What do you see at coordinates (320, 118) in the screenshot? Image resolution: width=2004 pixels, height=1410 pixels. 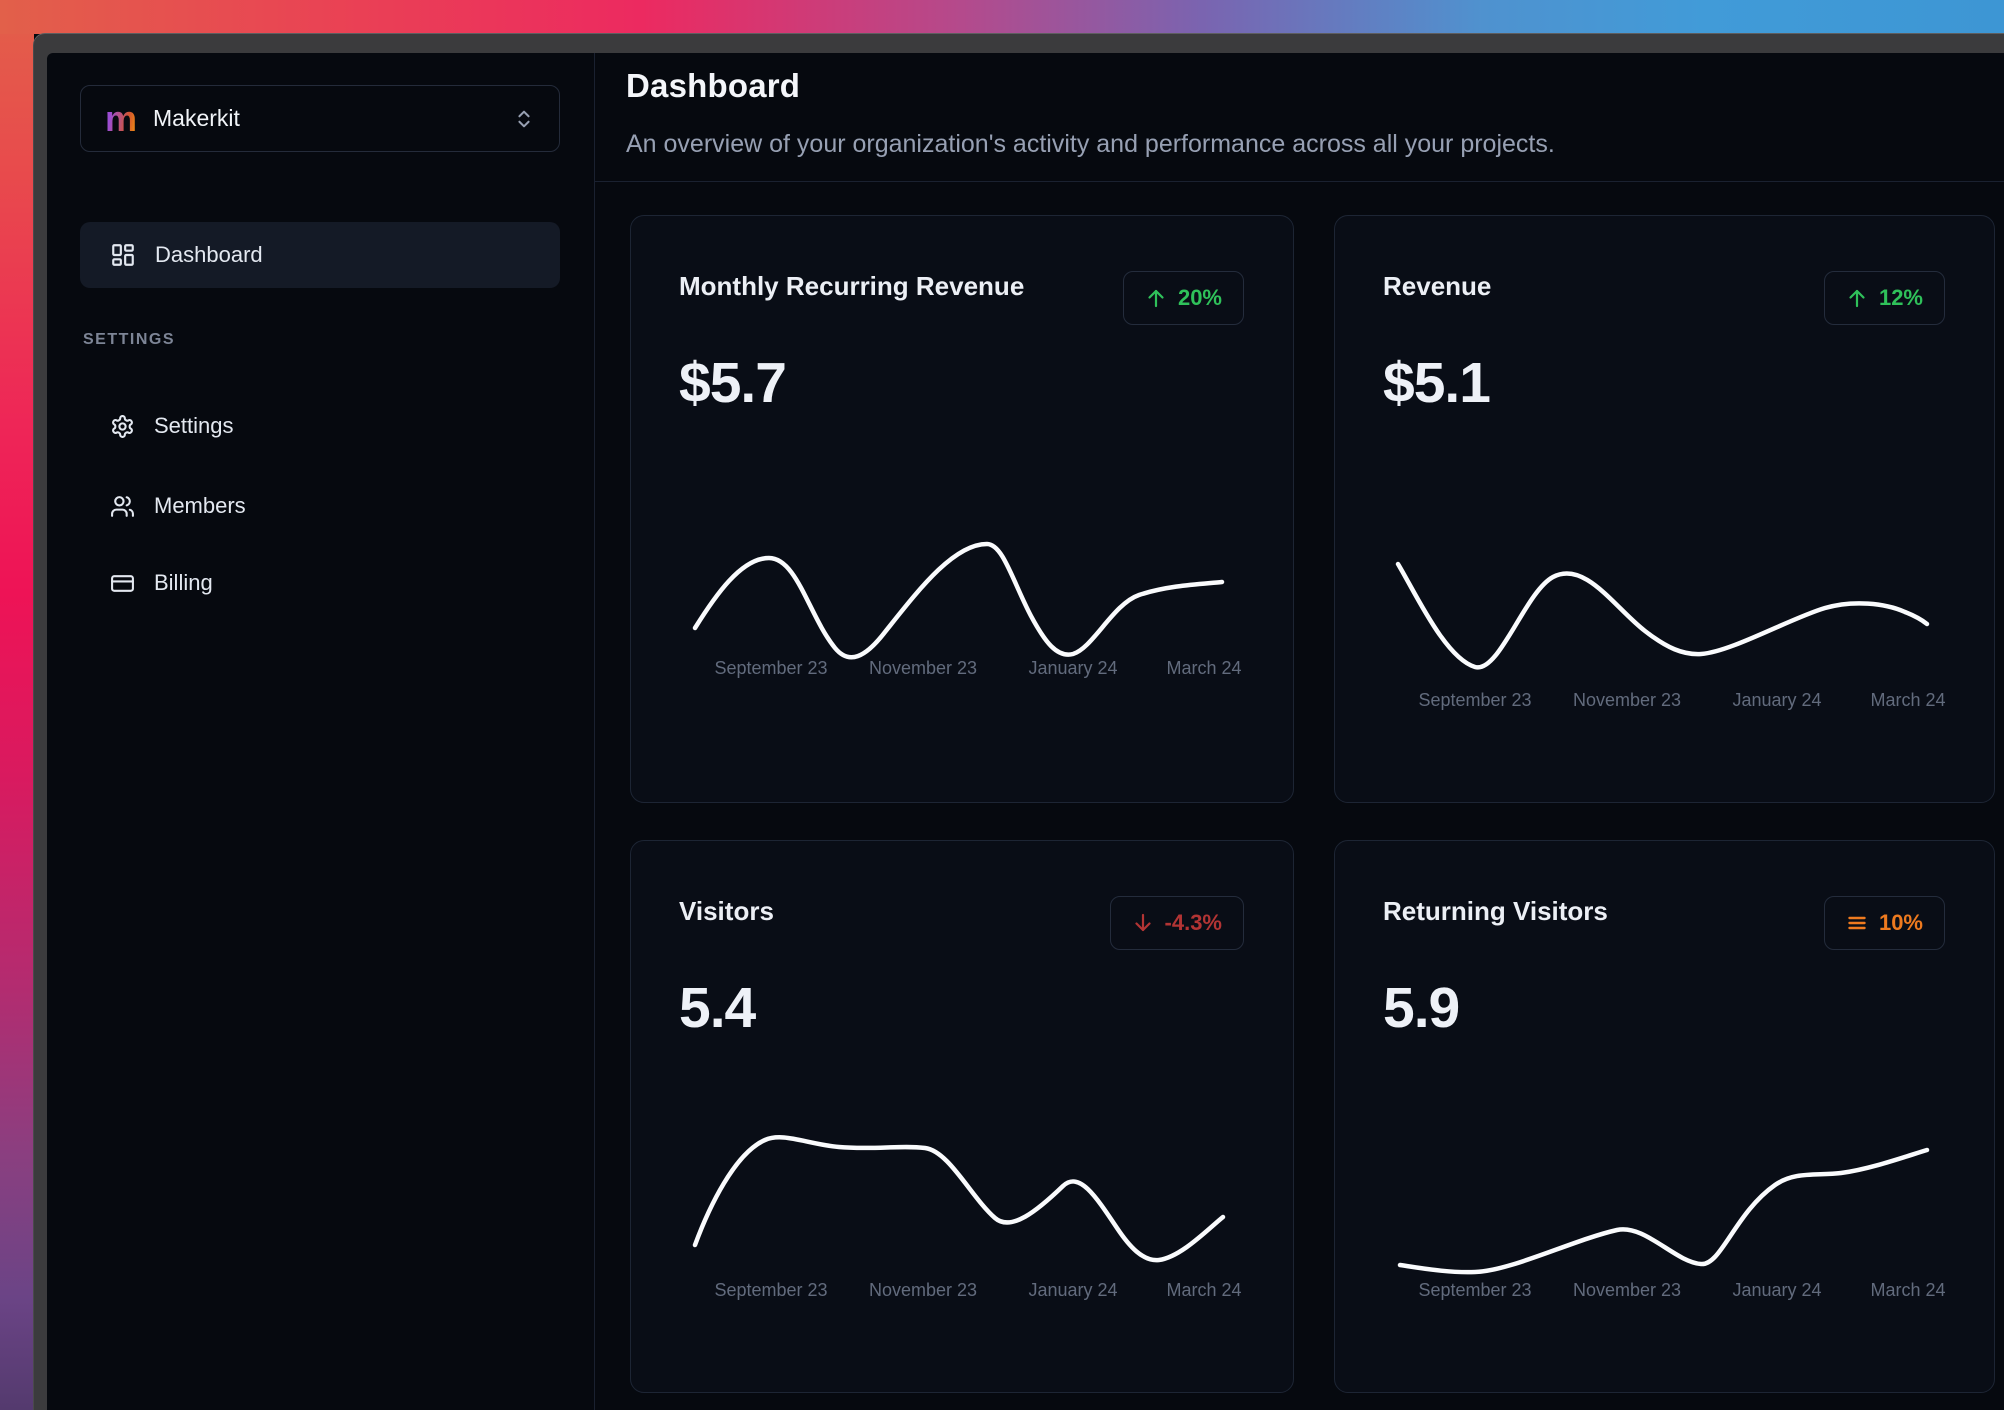 I see `workspace-selector: m Makerkit` at bounding box center [320, 118].